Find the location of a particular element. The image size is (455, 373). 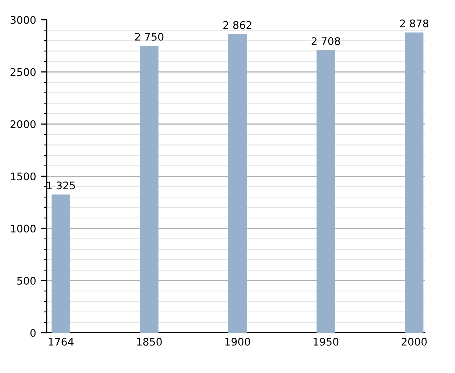

data-label: 2 862 is located at coordinates (238, 25).